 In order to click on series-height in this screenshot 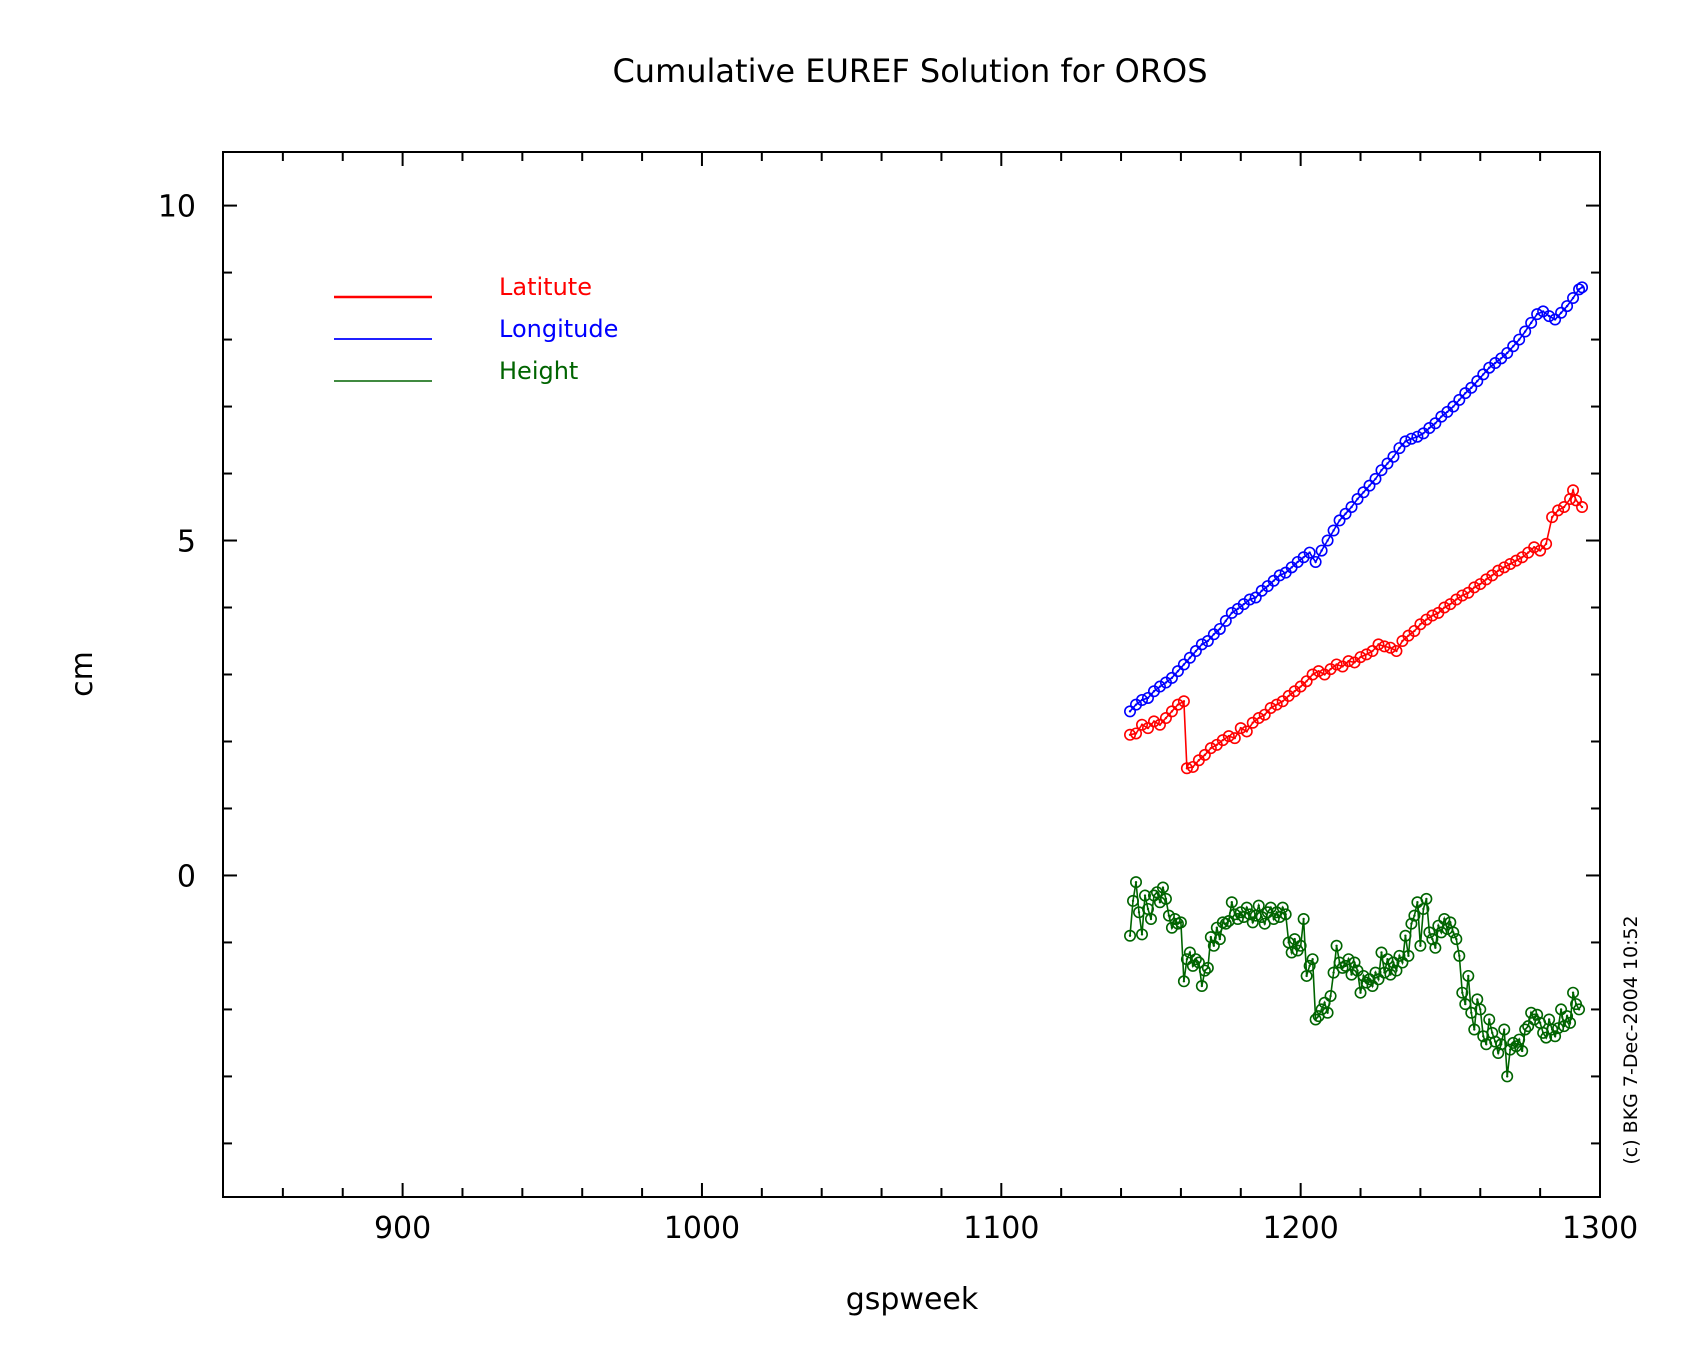, I will do `click(1355, 979)`.